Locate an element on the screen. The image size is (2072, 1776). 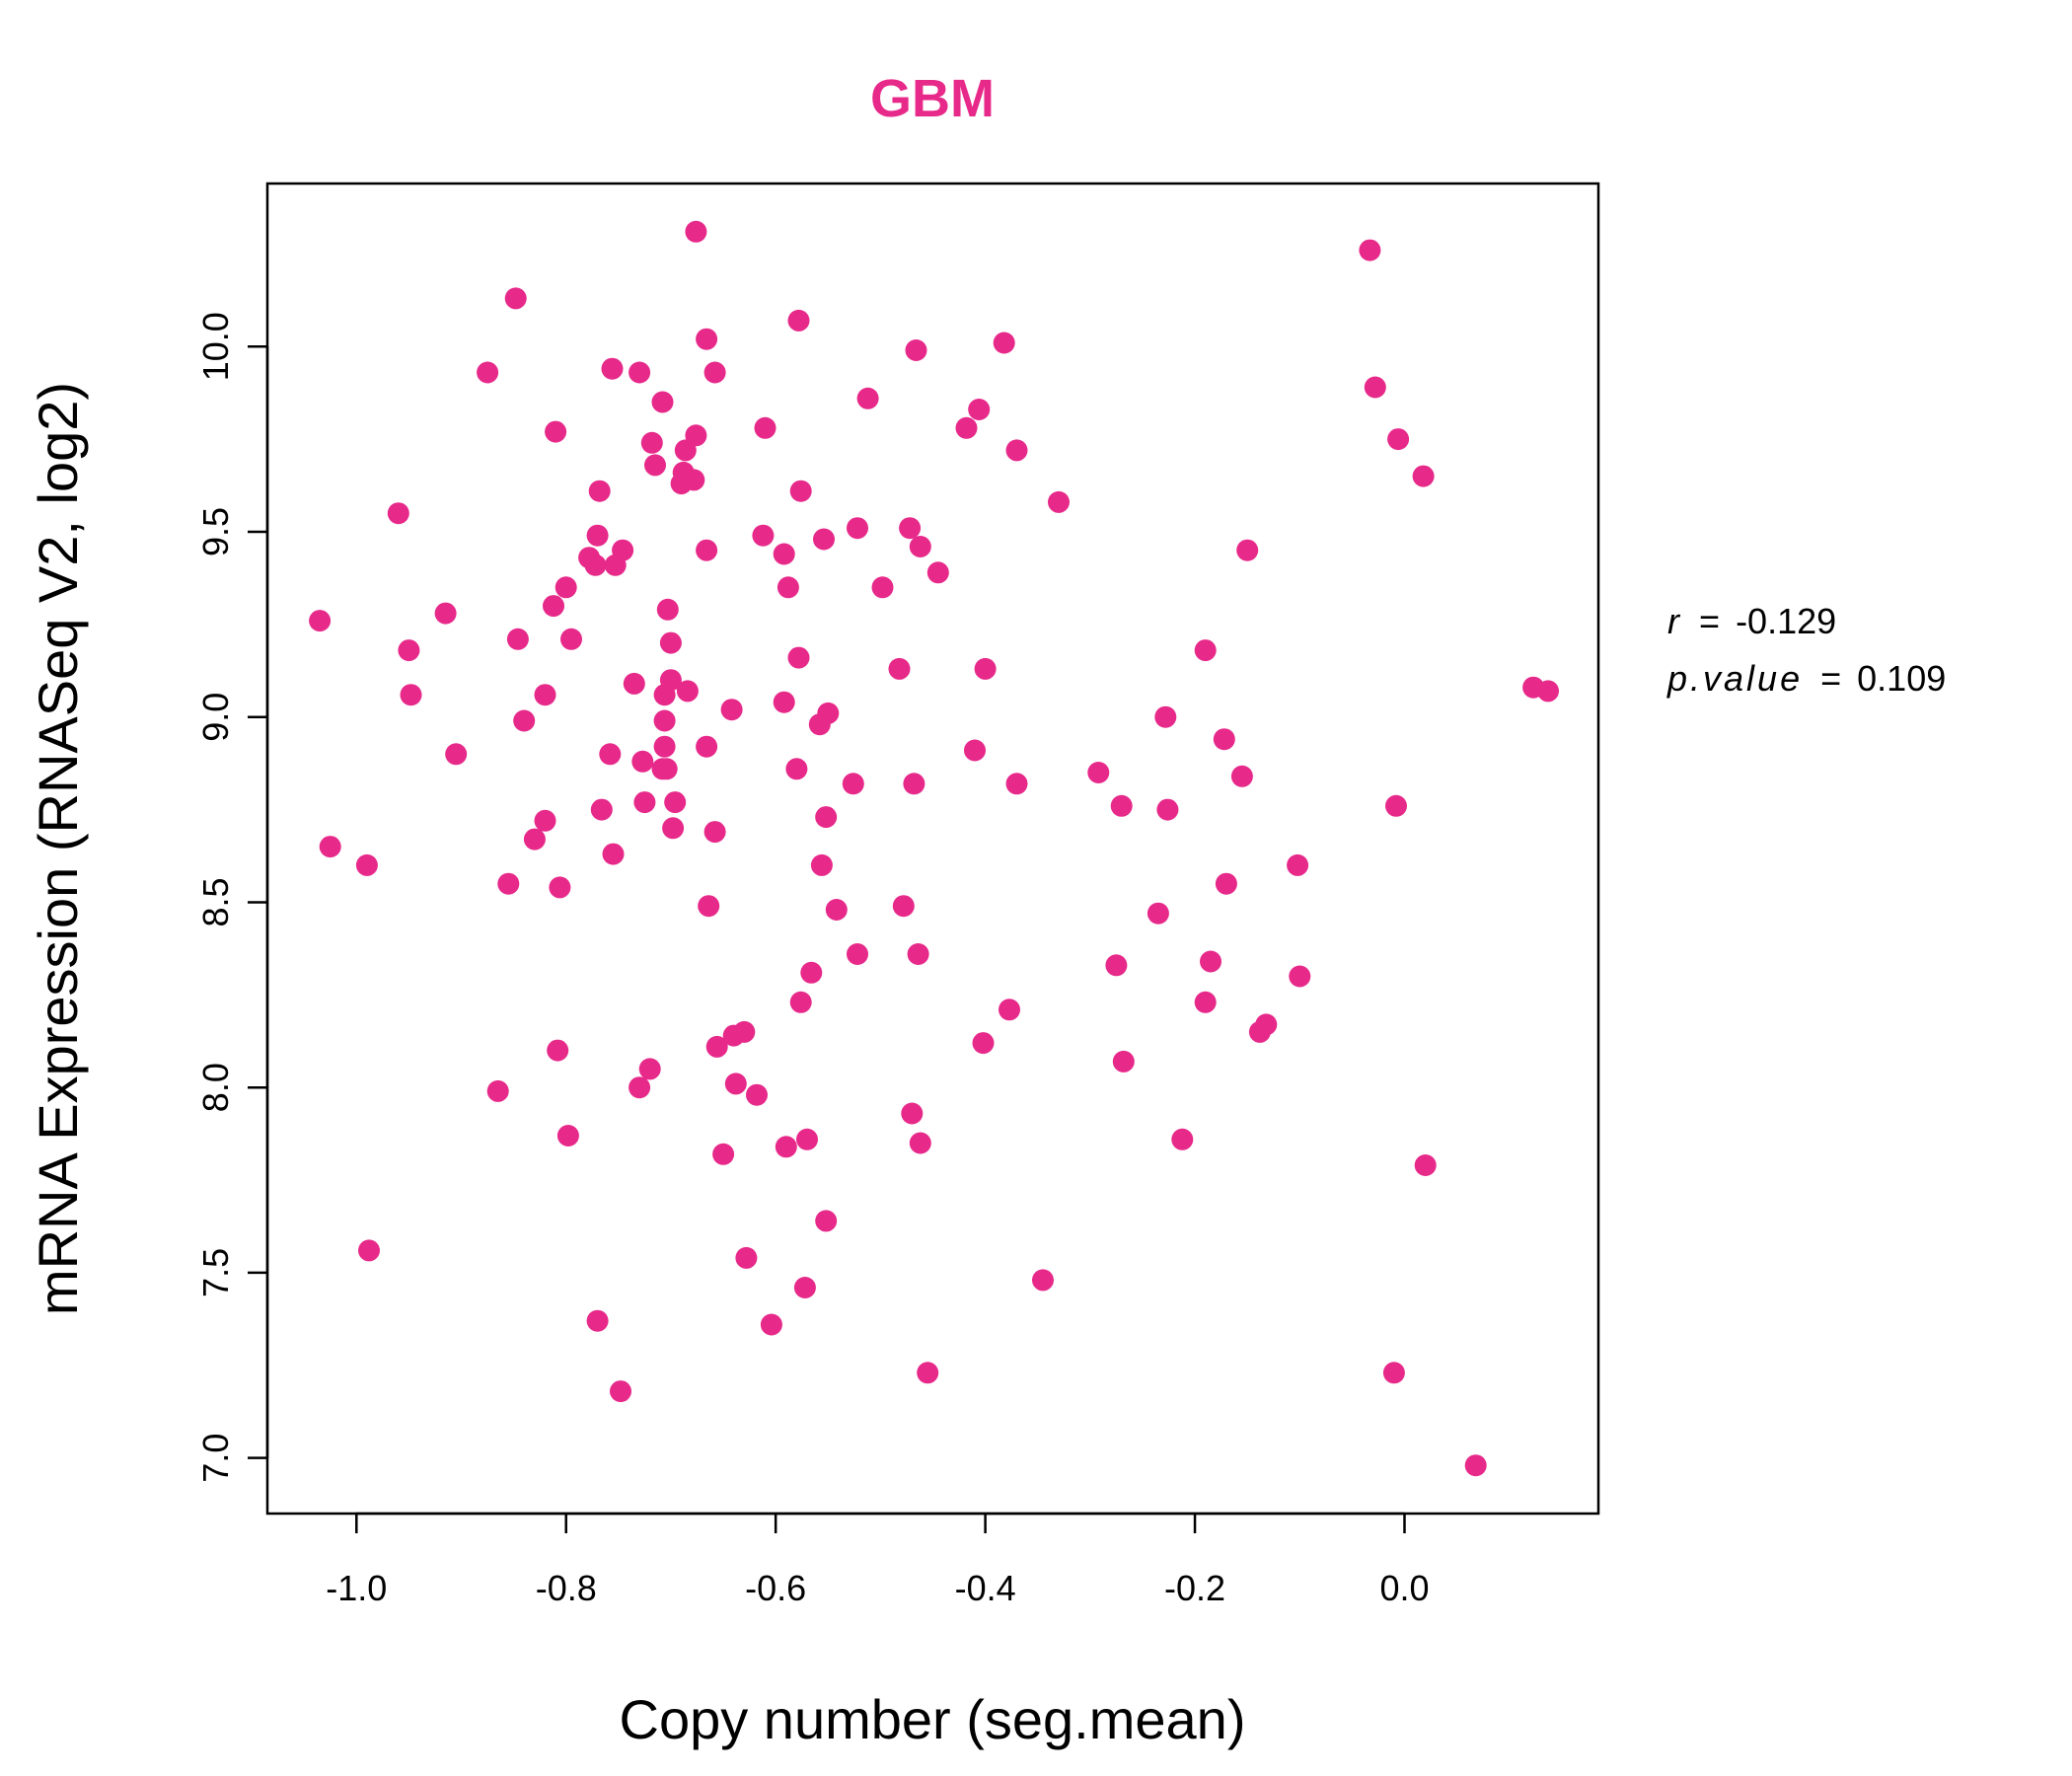
x-tick-label-3: -0.4 is located at coordinates (986, 1588).